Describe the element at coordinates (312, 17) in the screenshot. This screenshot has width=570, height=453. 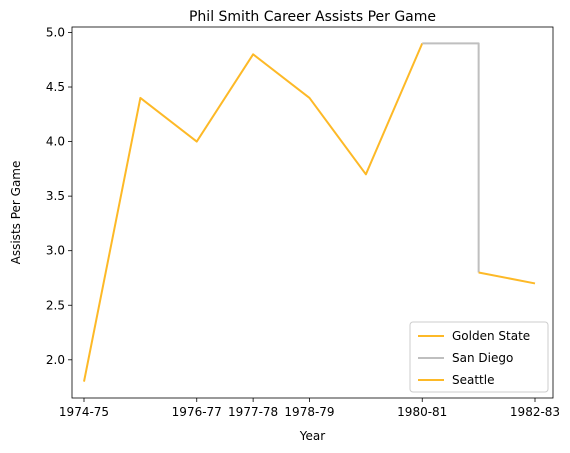
I see `chart-title: Phil Smith Career Assists Per Game` at that location.